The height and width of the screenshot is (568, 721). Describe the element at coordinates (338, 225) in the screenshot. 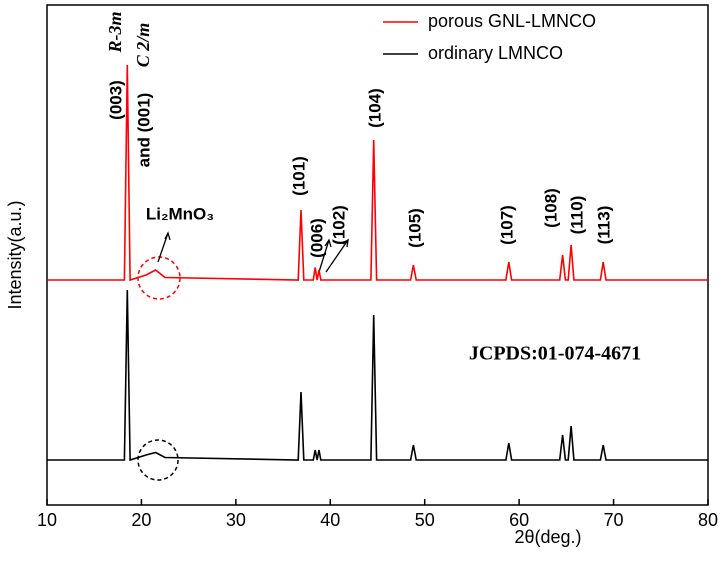

I see `annotation: (102)` at that location.